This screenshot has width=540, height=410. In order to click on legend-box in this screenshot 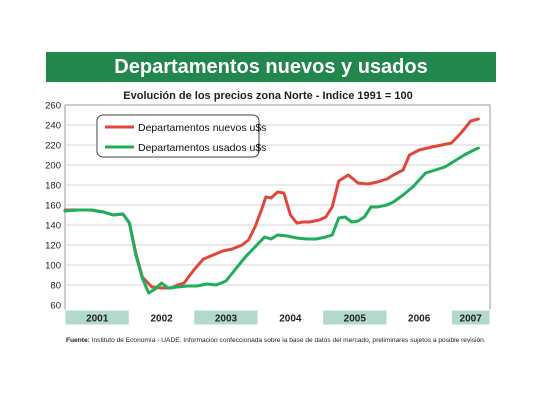, I will do `click(178, 136)`.